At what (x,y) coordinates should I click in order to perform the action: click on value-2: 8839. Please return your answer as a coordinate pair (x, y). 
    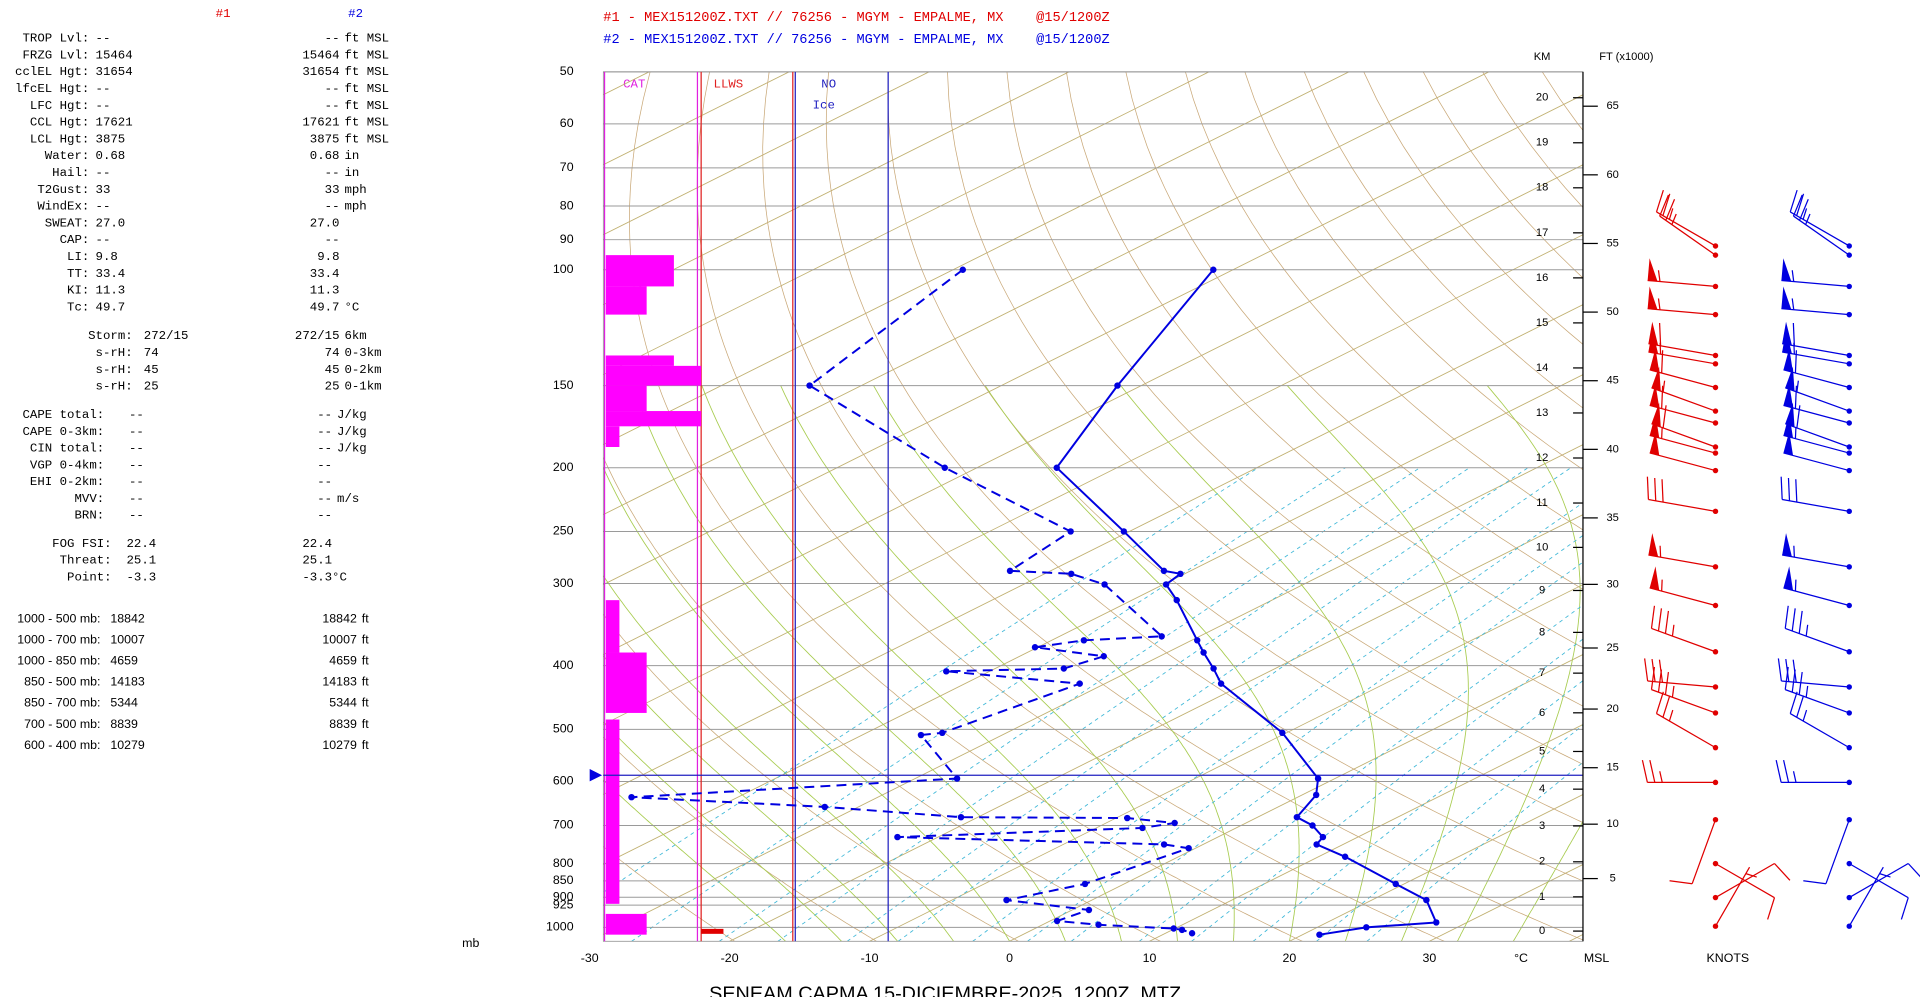
    Looking at the image, I should click on (343, 724).